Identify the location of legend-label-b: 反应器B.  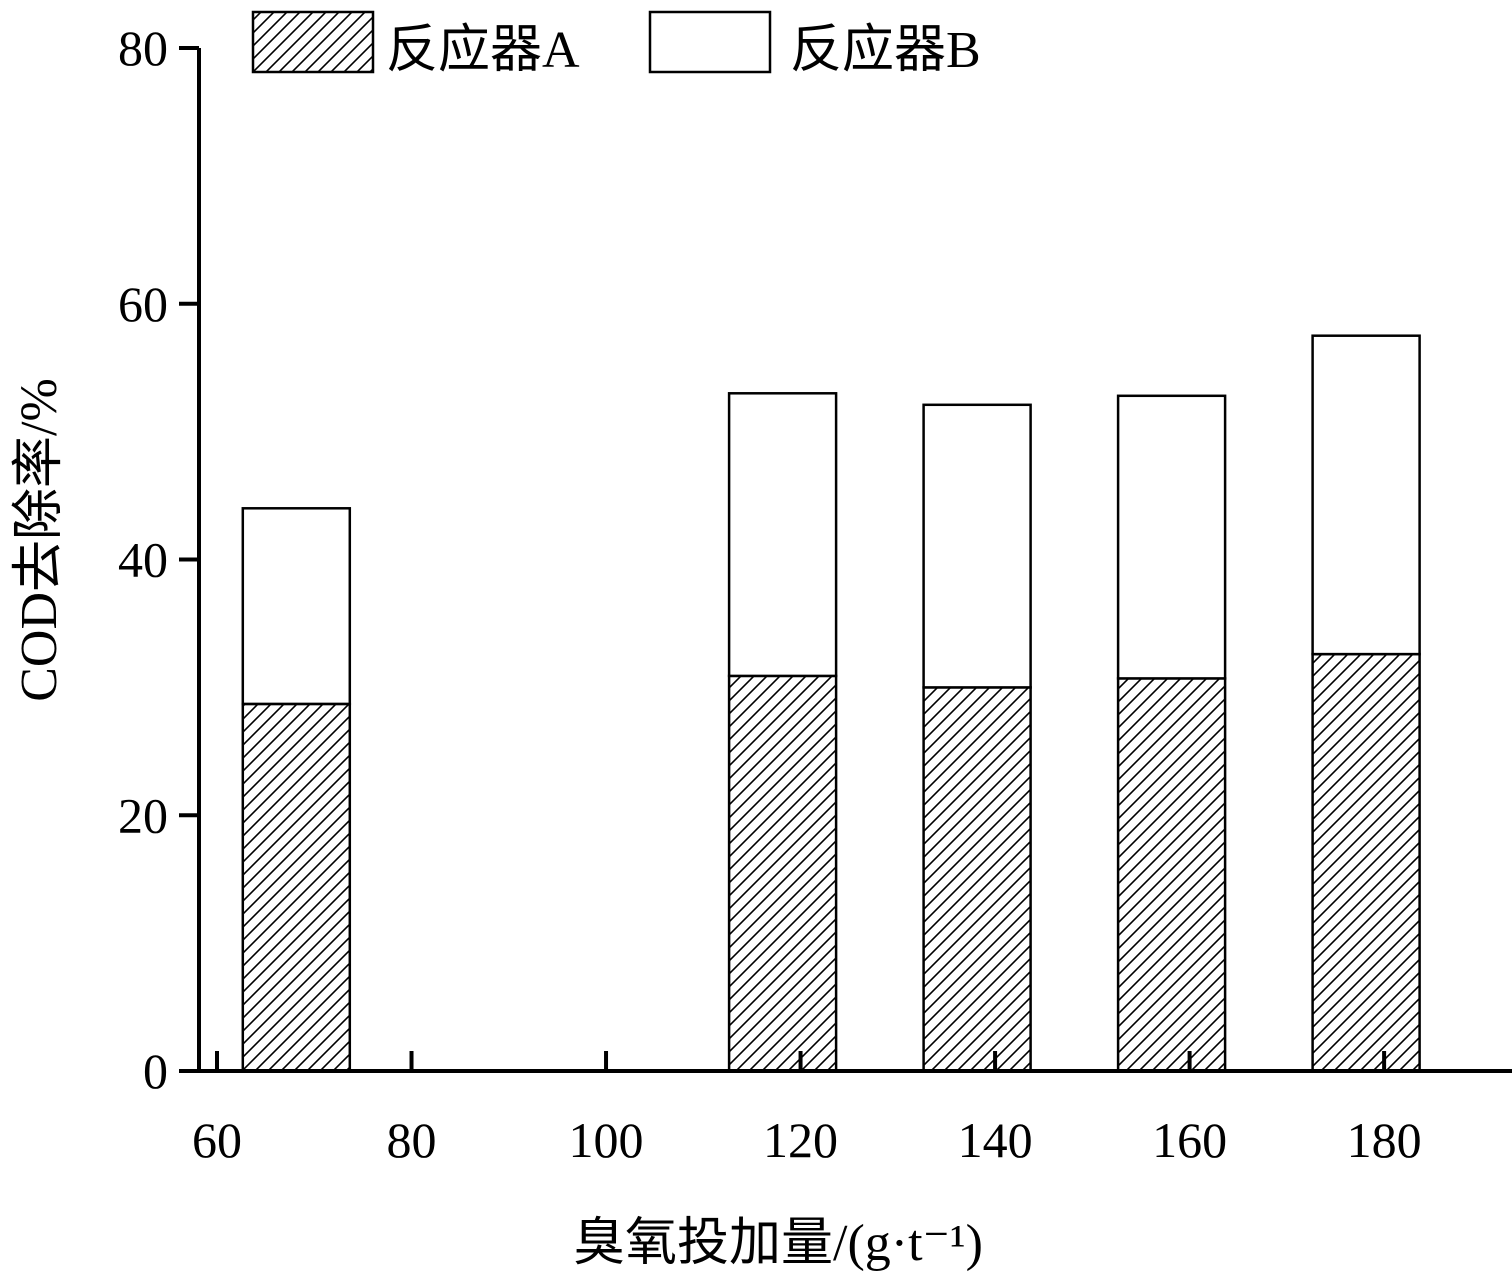
(885, 50).